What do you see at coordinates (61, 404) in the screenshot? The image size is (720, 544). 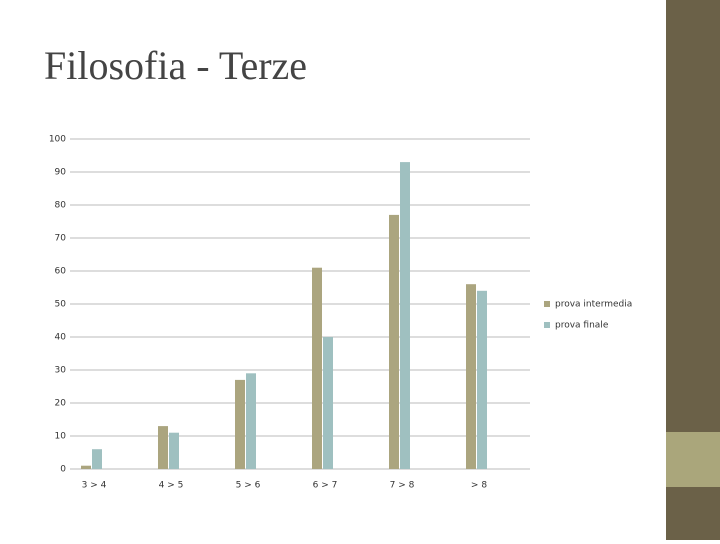 I see `y-tick-label: 20` at bounding box center [61, 404].